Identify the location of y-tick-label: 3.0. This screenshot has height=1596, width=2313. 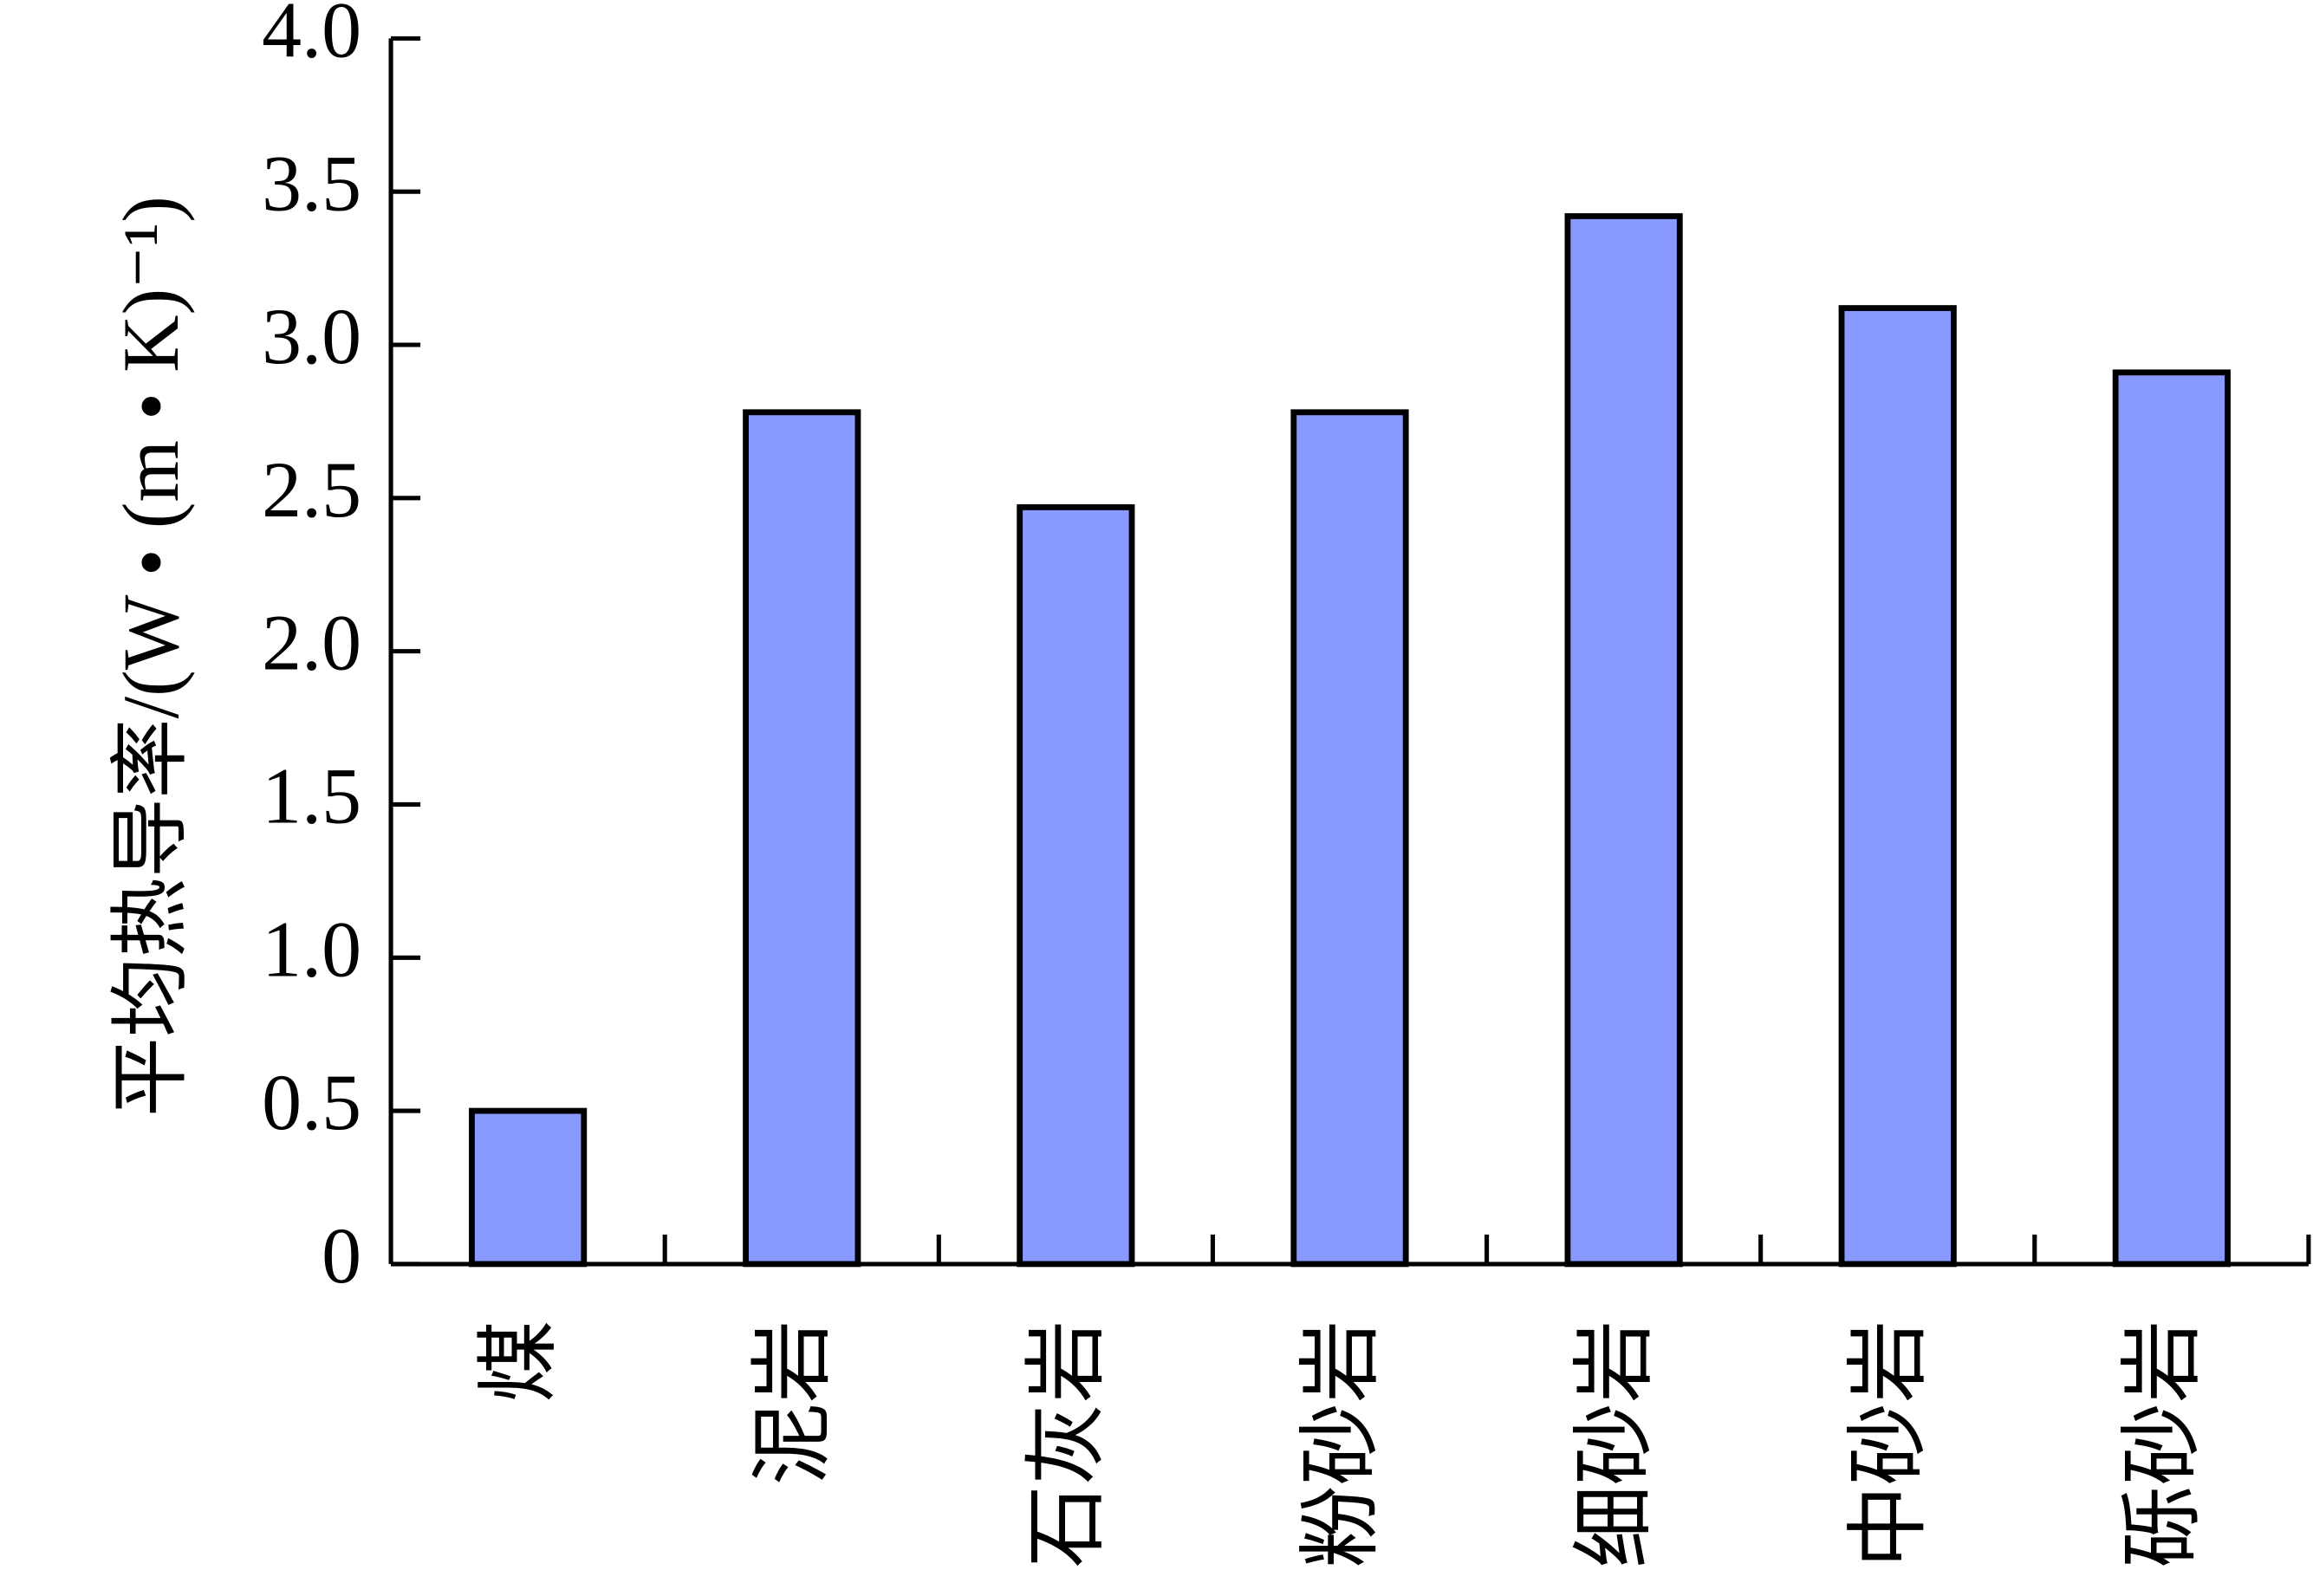
(311, 336).